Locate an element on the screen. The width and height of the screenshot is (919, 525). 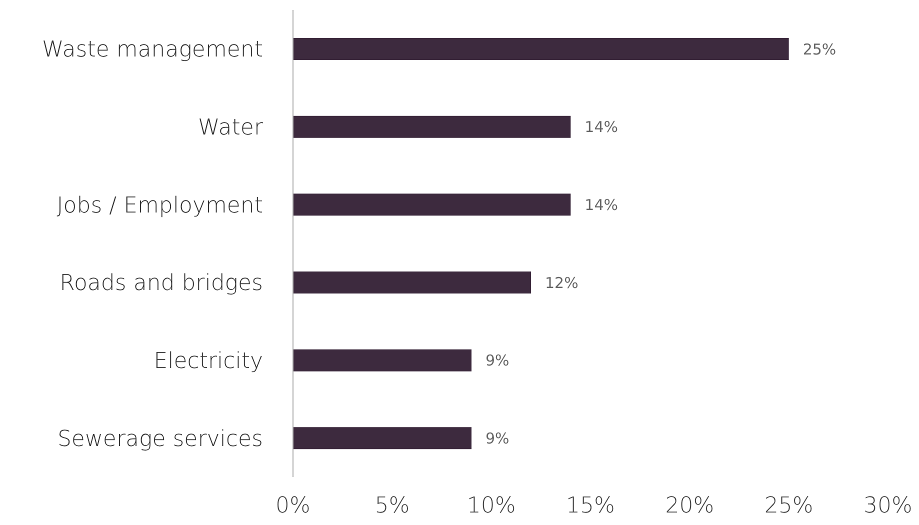
y-tick-label: Roads and bridges is located at coordinates (161, 283).